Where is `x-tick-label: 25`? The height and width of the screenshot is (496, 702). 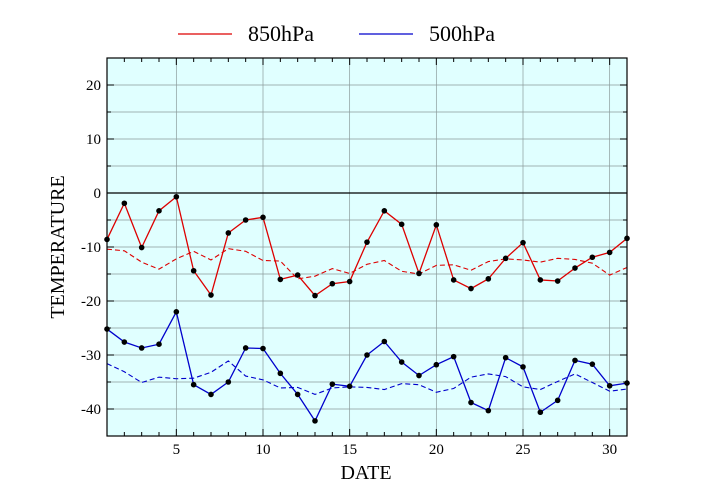
x-tick-label: 25 is located at coordinates (523, 450).